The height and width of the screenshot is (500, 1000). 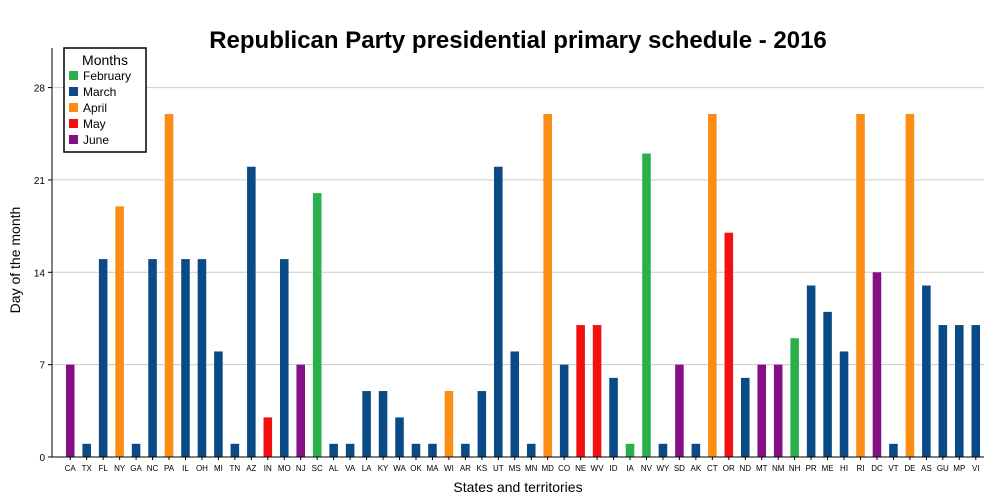 I want to click on y-tick-label: 21, so click(x=40, y=181).